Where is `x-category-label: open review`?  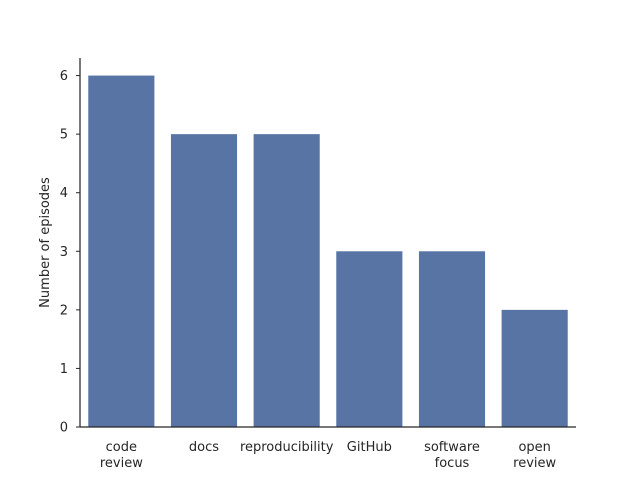
x-category-label: open review is located at coordinates (534, 455).